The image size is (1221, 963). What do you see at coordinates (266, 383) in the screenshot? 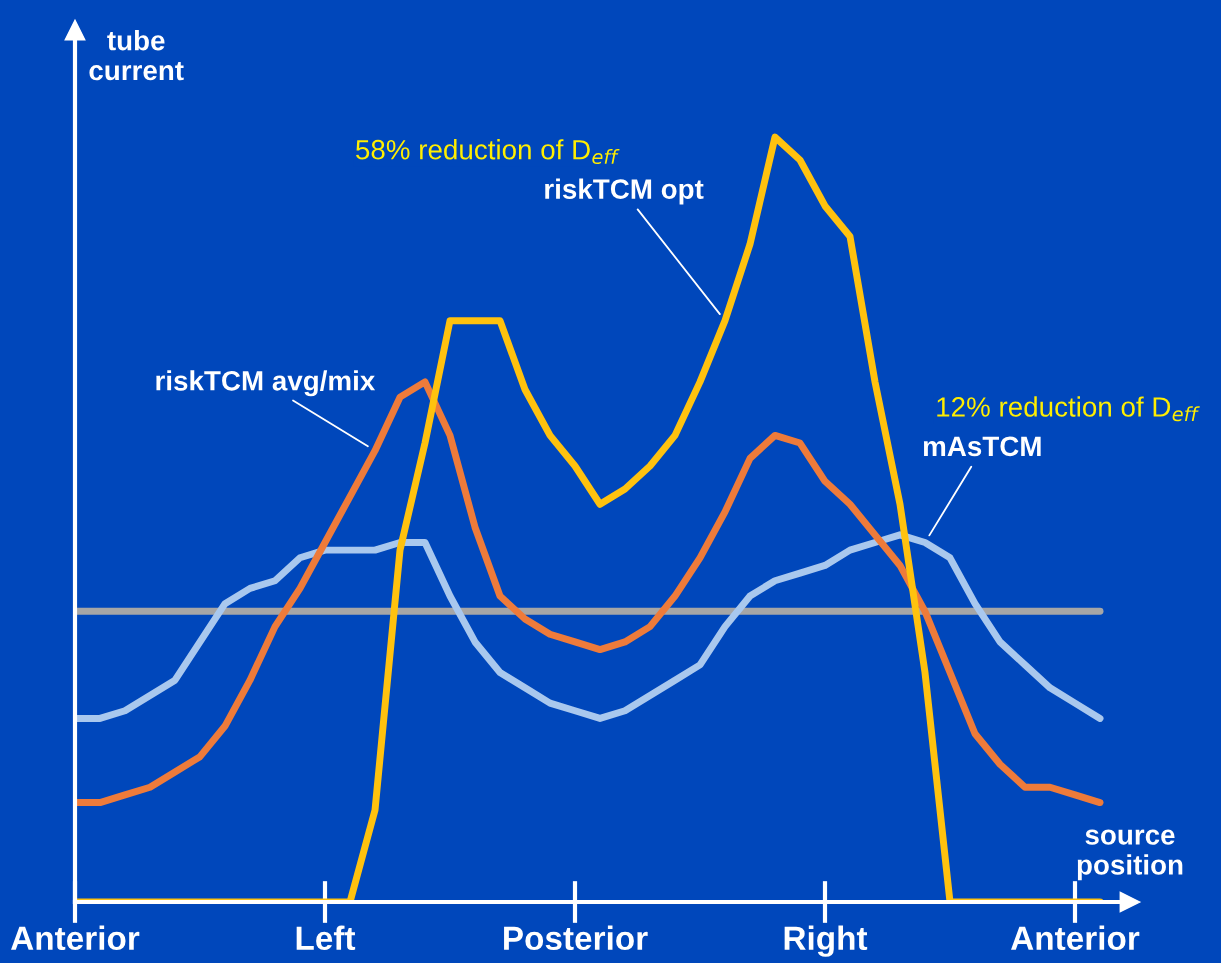
I see `series-label: riskTCM avg/mix` at bounding box center [266, 383].